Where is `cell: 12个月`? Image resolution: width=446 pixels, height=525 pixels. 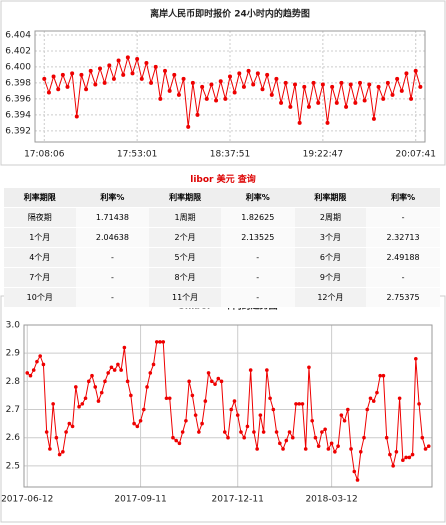 cell: 12个月 is located at coordinates (330, 297).